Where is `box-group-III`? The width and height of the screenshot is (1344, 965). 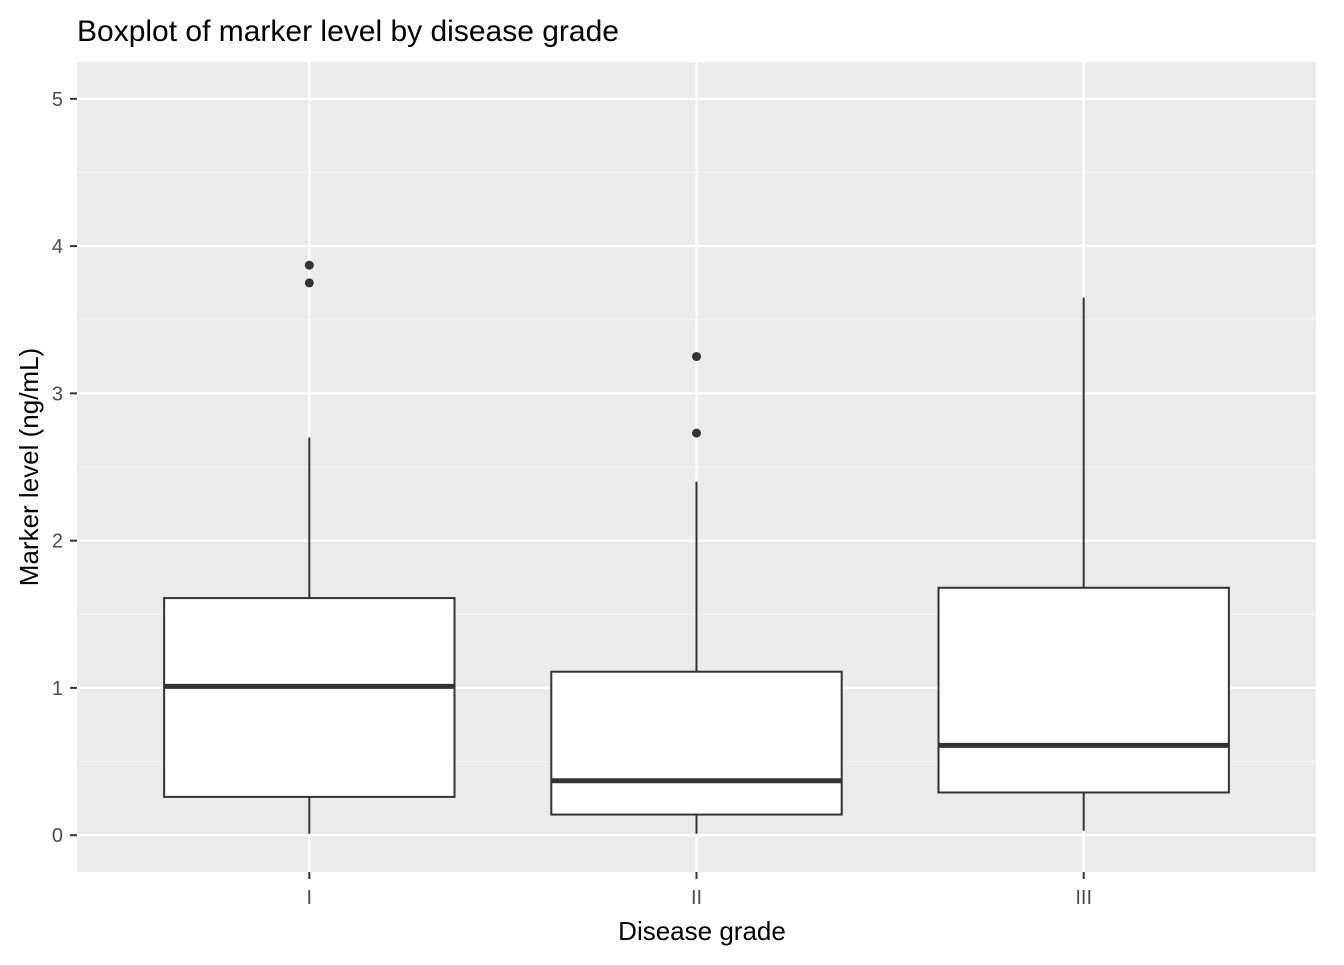 box-group-III is located at coordinates (1083, 564).